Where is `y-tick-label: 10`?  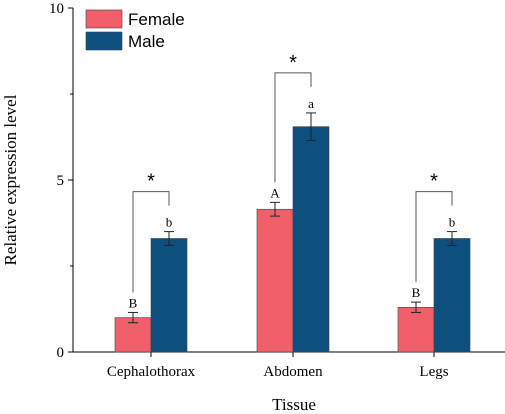 y-tick-label: 10 is located at coordinates (56, 9).